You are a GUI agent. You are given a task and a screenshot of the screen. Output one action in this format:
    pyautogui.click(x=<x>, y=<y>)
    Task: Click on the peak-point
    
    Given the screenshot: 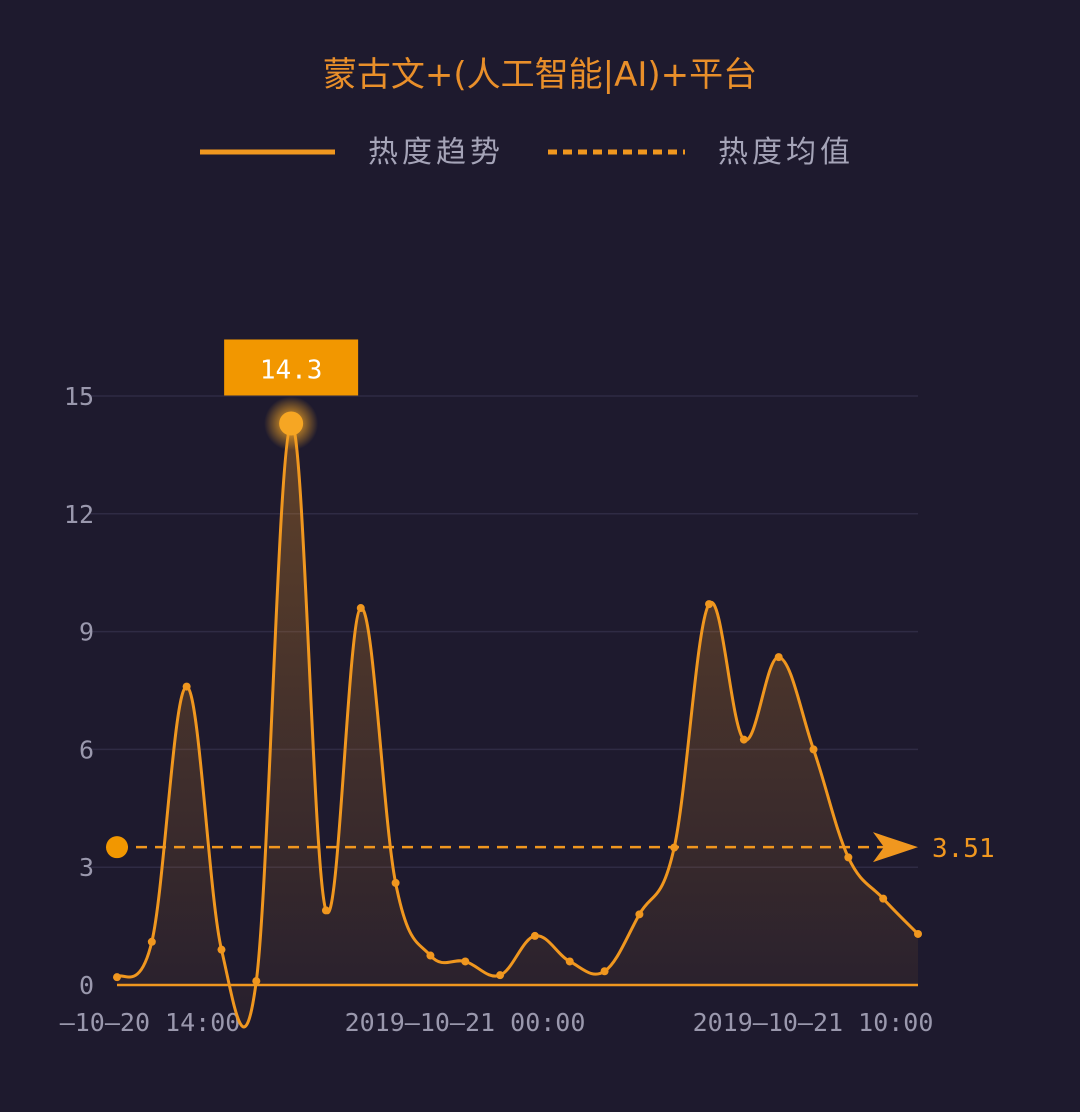 What is the action you would take?
    pyautogui.click(x=291, y=423)
    